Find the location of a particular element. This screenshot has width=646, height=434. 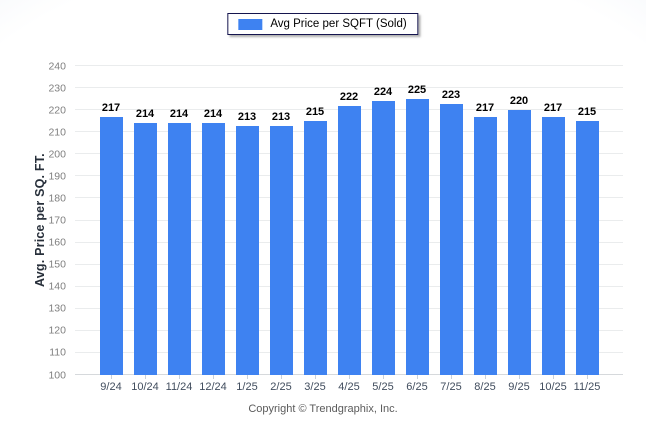

x-tick-label: 7/25 is located at coordinates (451, 387).